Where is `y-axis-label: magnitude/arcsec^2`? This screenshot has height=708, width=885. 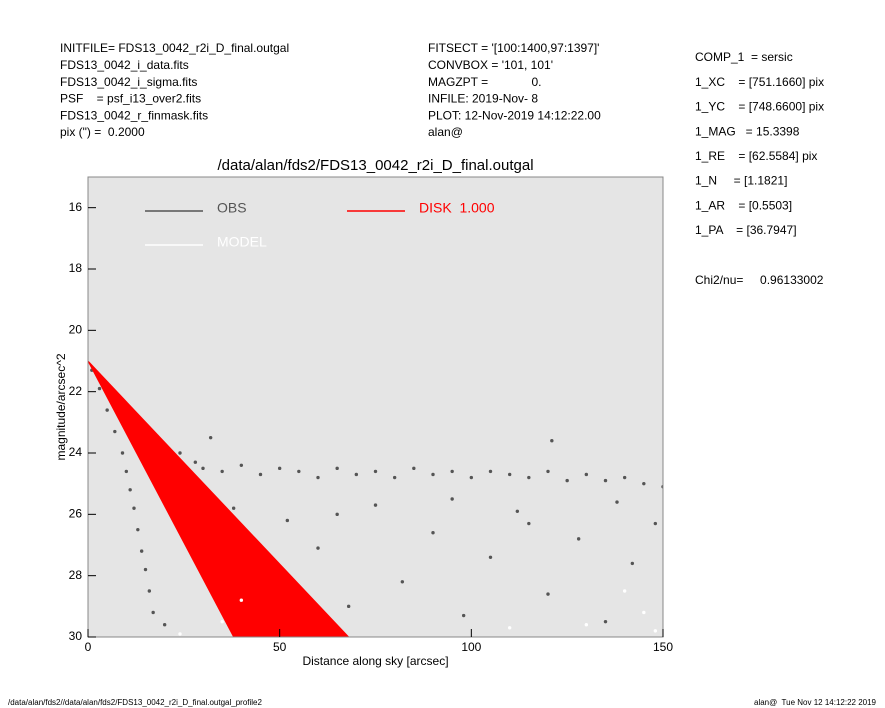
y-axis-label: magnitude/arcsec^2 is located at coordinates (61, 406).